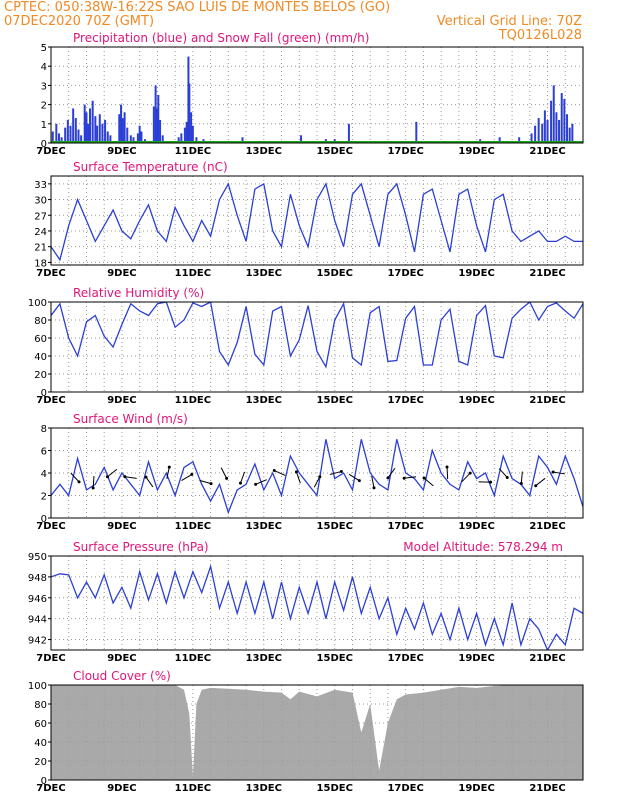 Image resolution: width=618 pixels, height=800 pixels. Describe the element at coordinates (121, 400) in the screenshot. I see `x-tick-label: 9DEC` at that location.